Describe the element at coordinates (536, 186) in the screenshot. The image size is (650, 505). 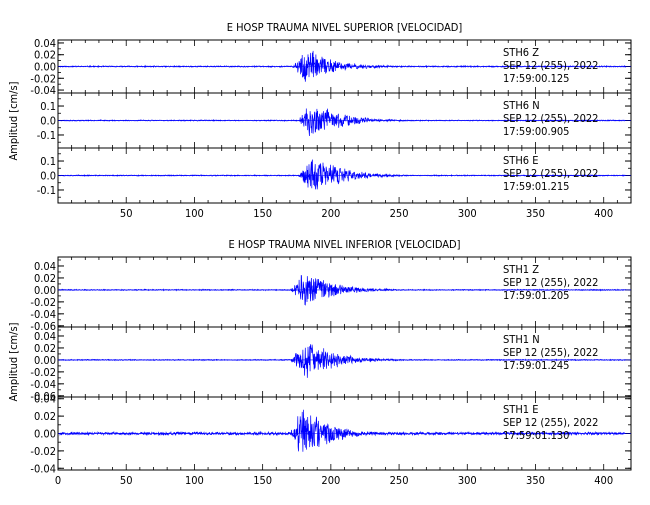
I see `trace-time: 17:59:01.215` at that location.